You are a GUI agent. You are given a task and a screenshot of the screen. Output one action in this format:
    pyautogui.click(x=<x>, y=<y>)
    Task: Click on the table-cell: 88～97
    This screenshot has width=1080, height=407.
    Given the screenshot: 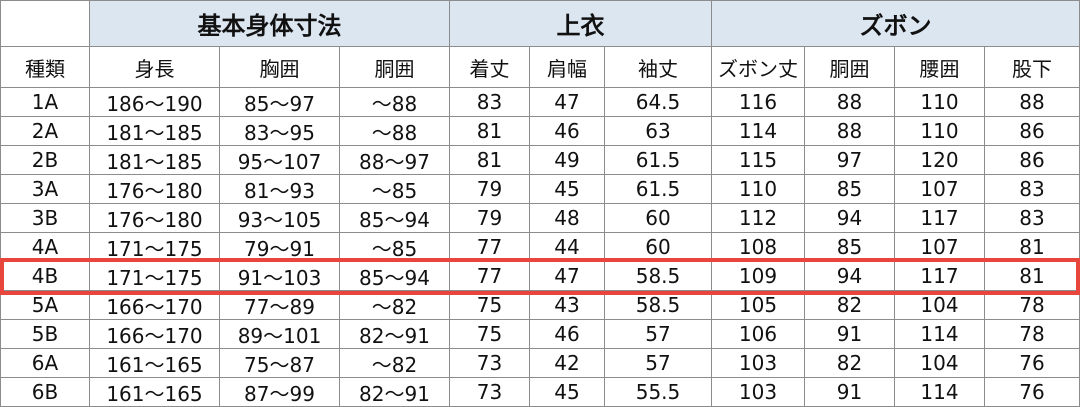 What is the action you would take?
    pyautogui.click(x=395, y=160)
    